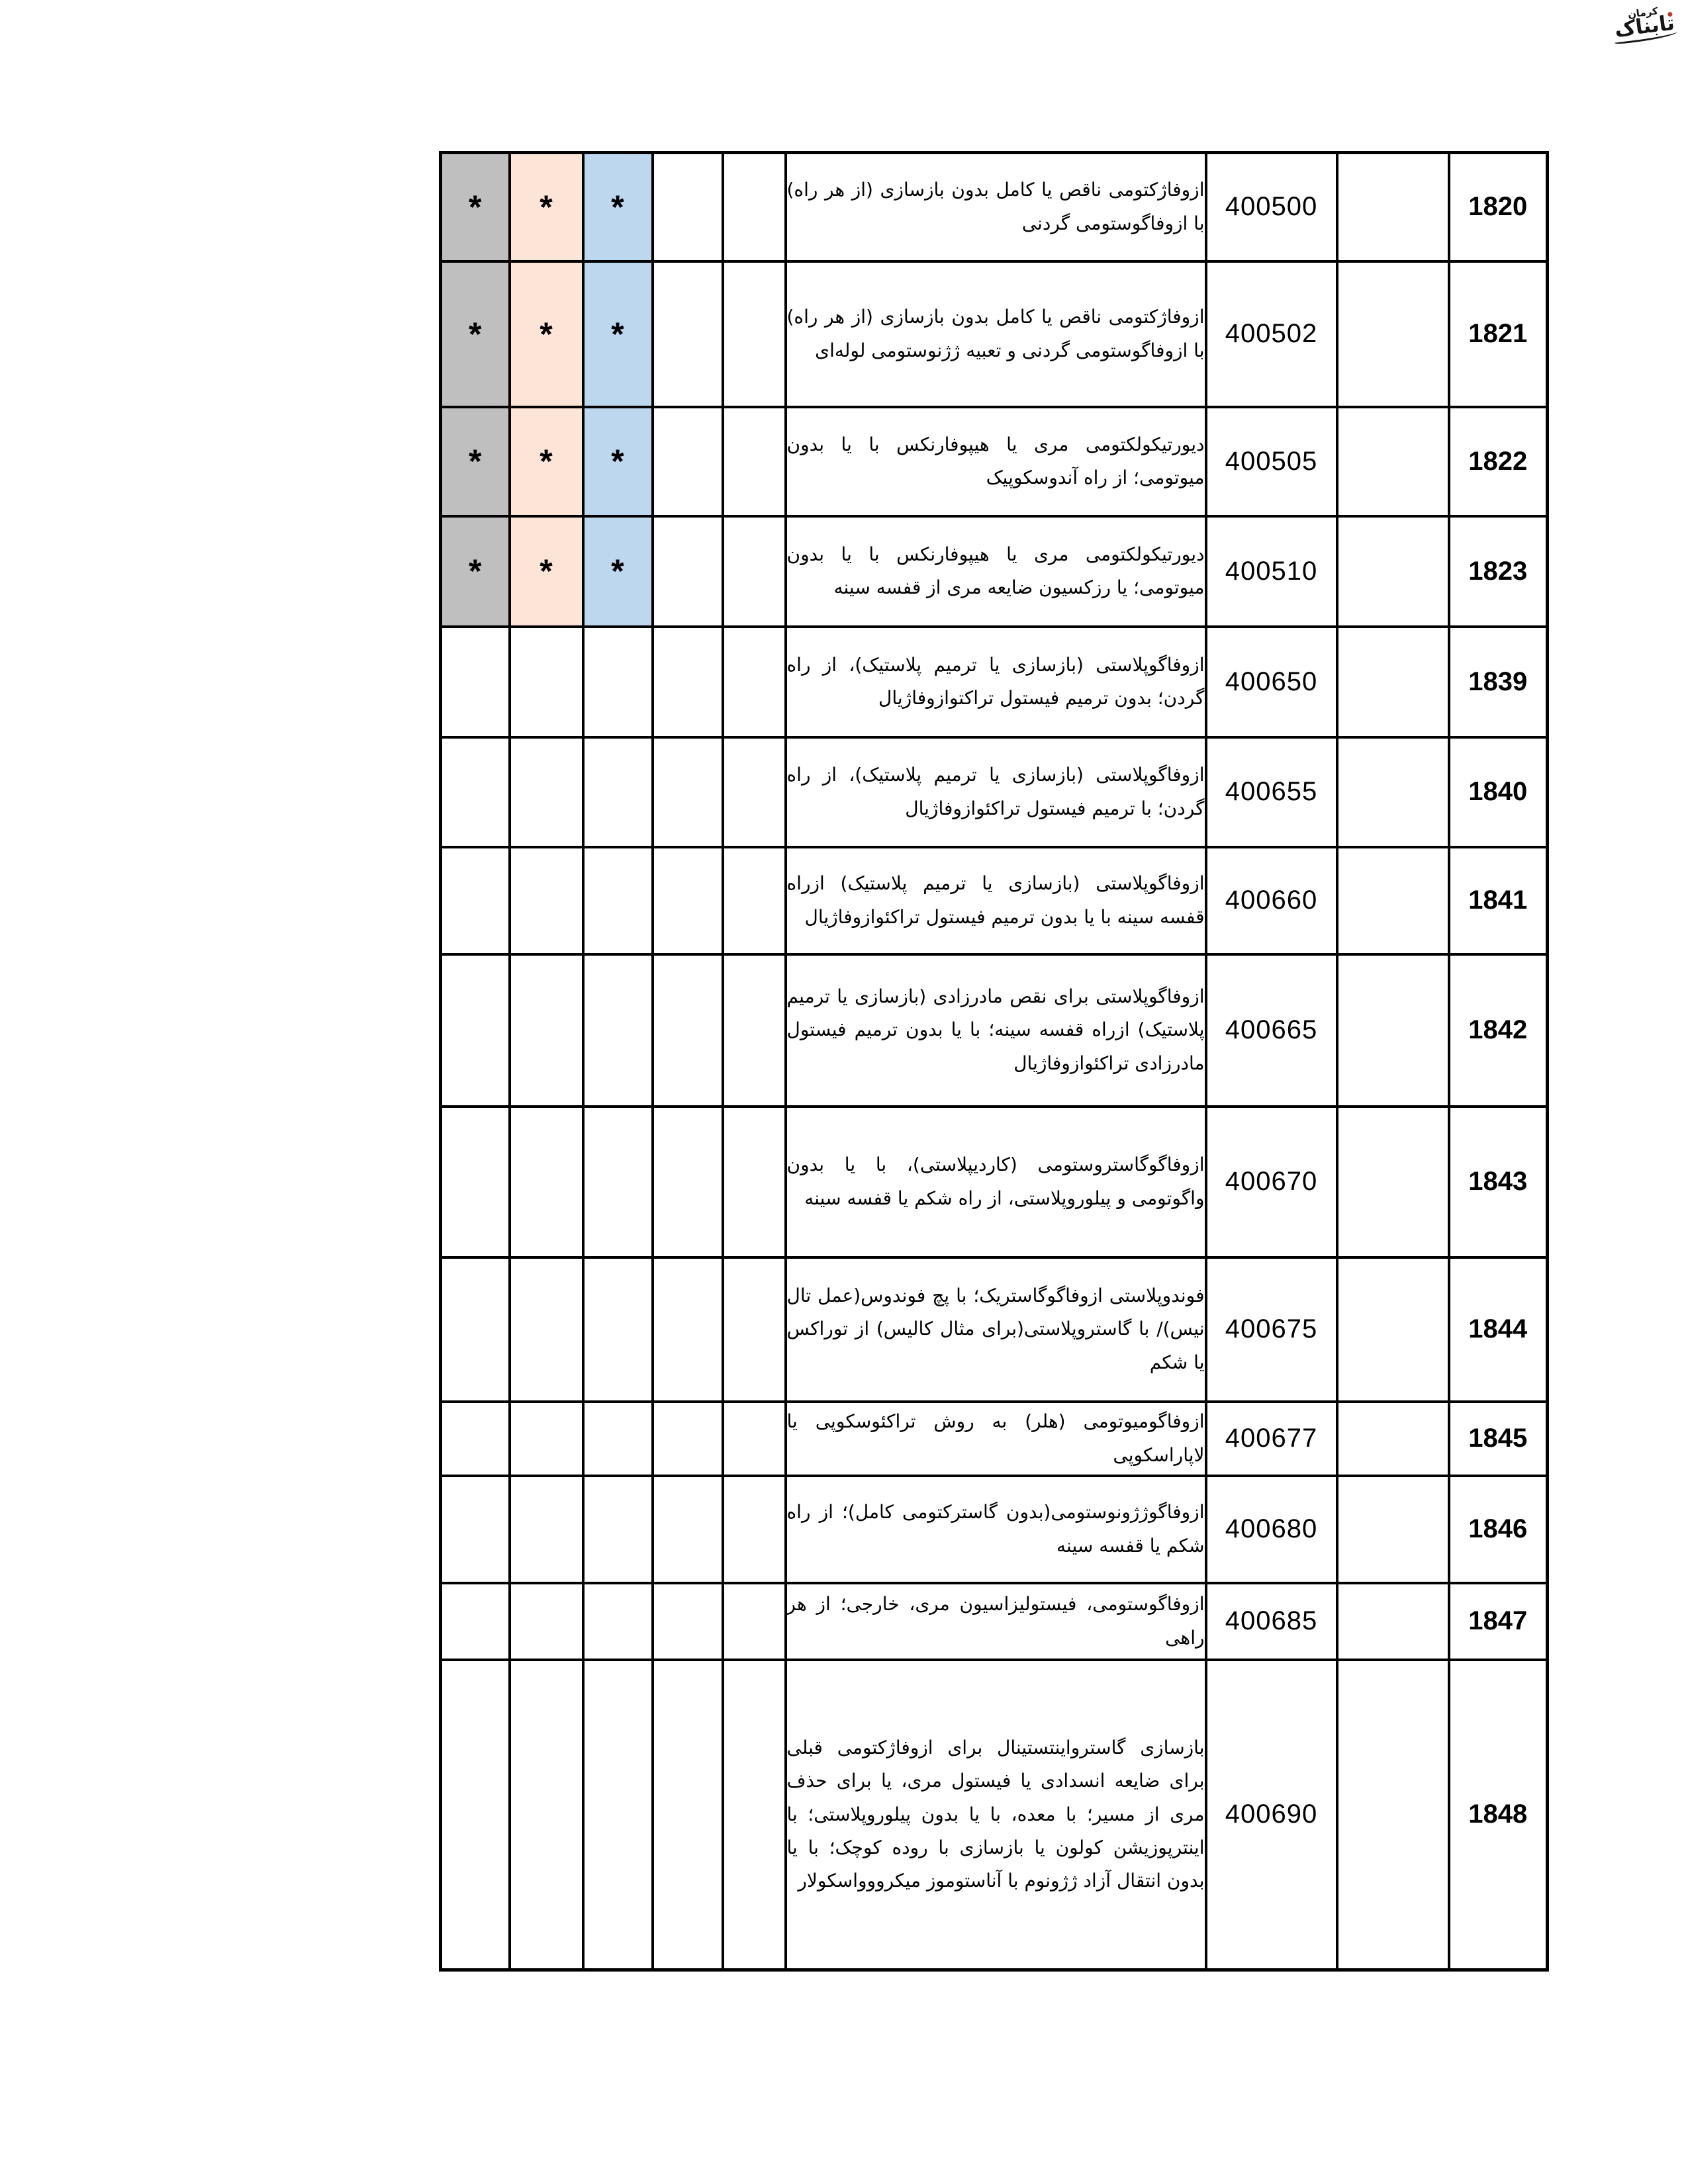 The height and width of the screenshot is (2184, 1688). What do you see at coordinates (1271, 1815) in the screenshot?
I see `code-cell: 400690` at bounding box center [1271, 1815].